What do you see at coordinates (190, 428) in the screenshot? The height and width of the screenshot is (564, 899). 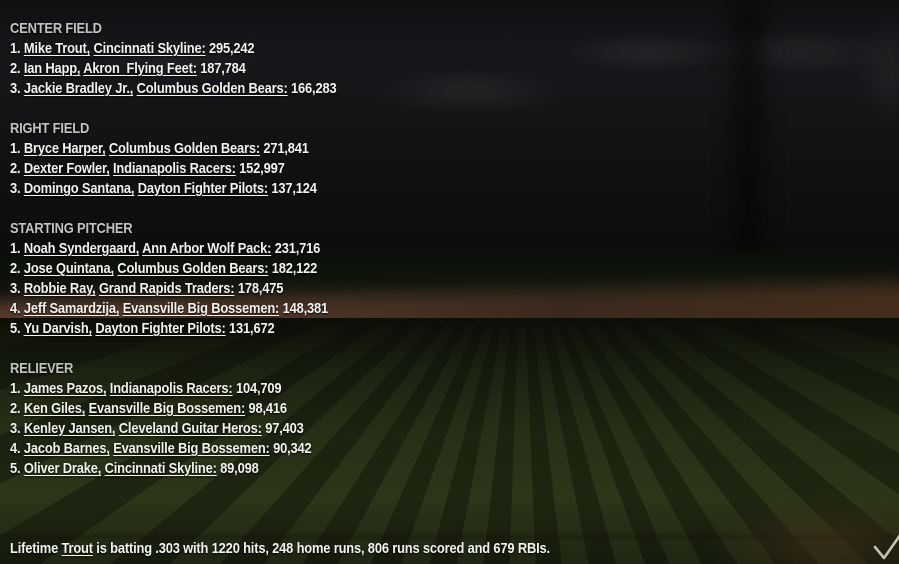 I see `team-link: Cleveland Guitar Heros:` at bounding box center [190, 428].